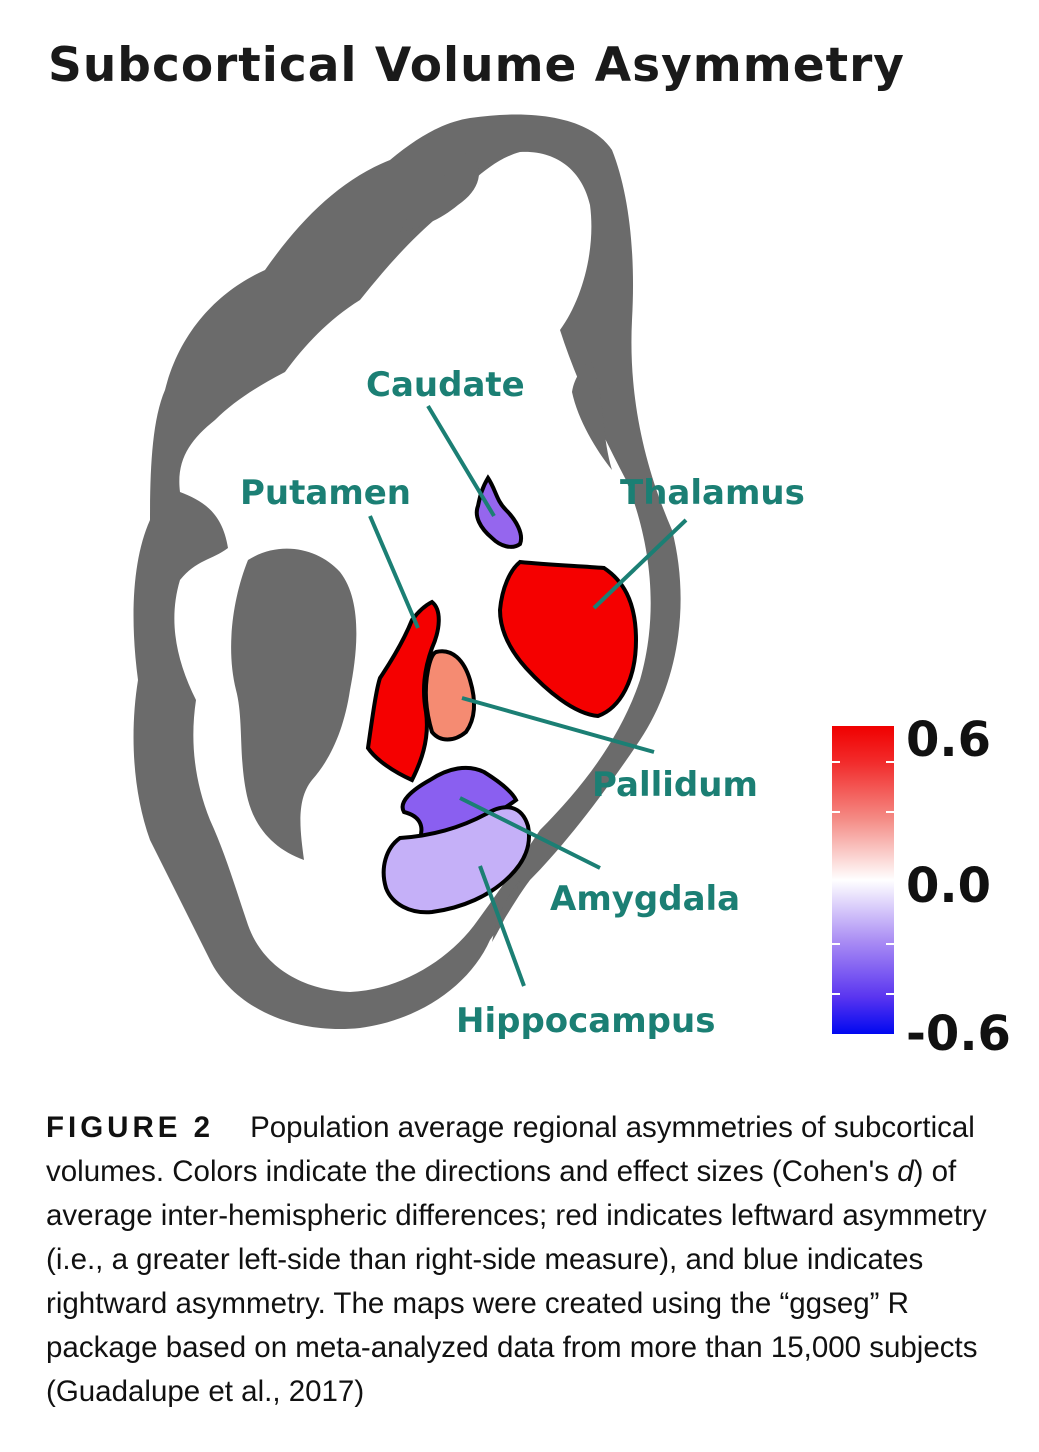 Image resolution: width=1039 pixels, height=1452 pixels. Describe the element at coordinates (948, 886) in the screenshot. I see `colorbar-mid-label: 0.0` at that location.